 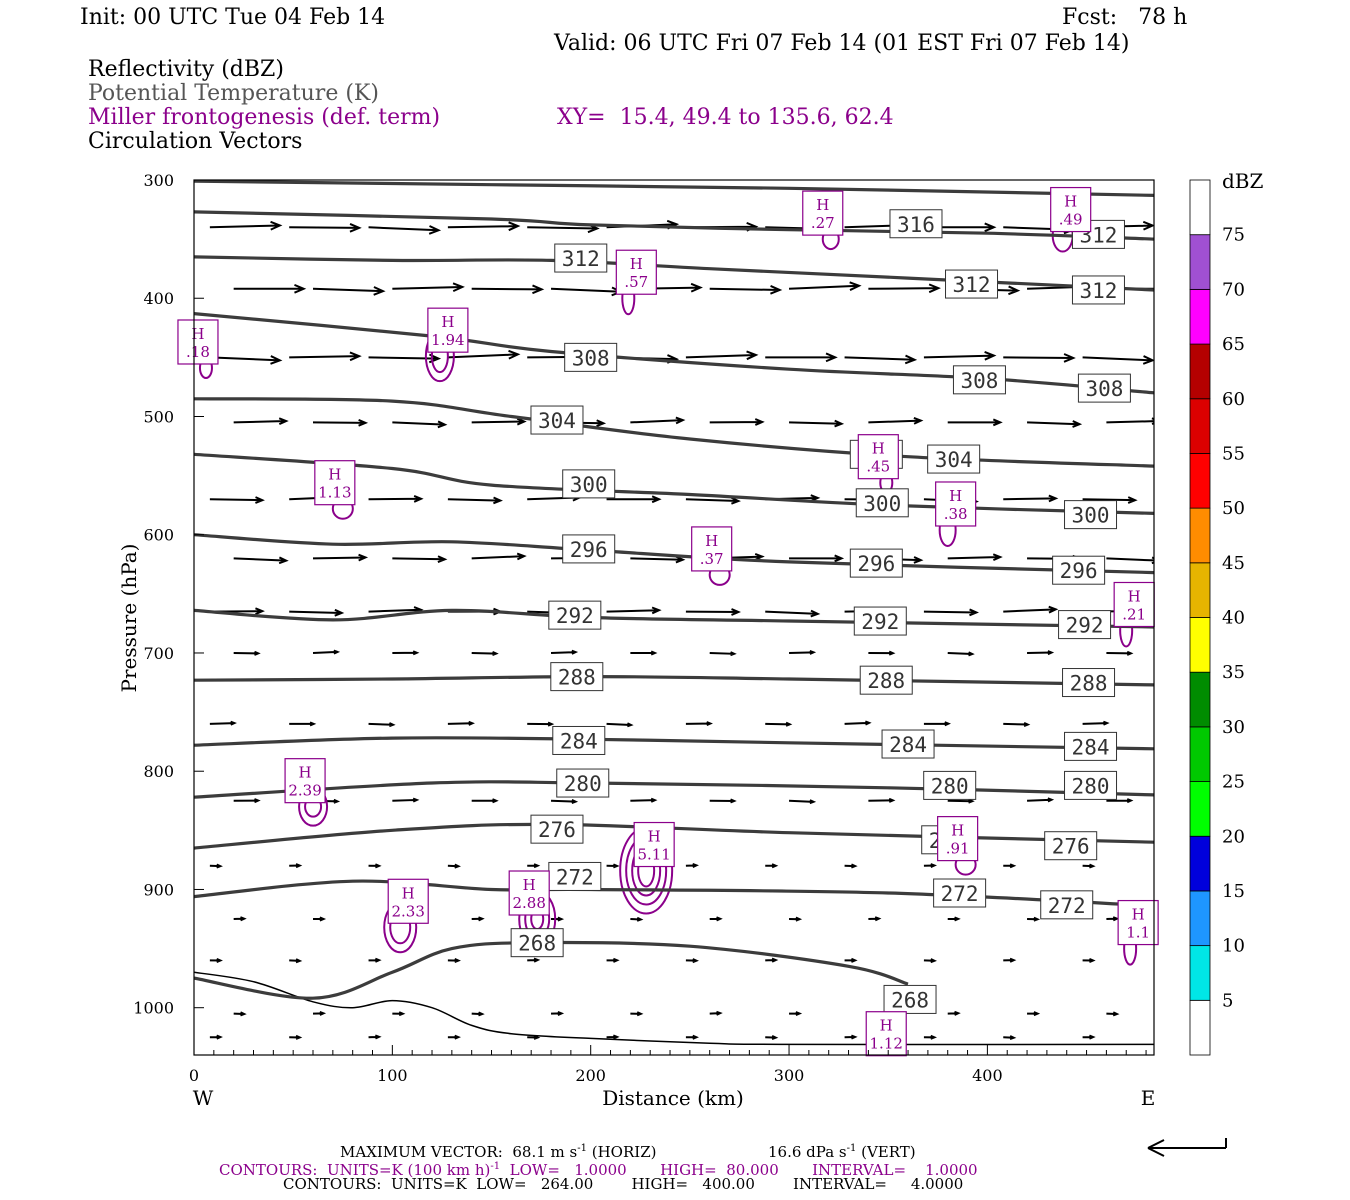 I want to click on colorbar-level-label: 45, so click(x=1233, y=563).